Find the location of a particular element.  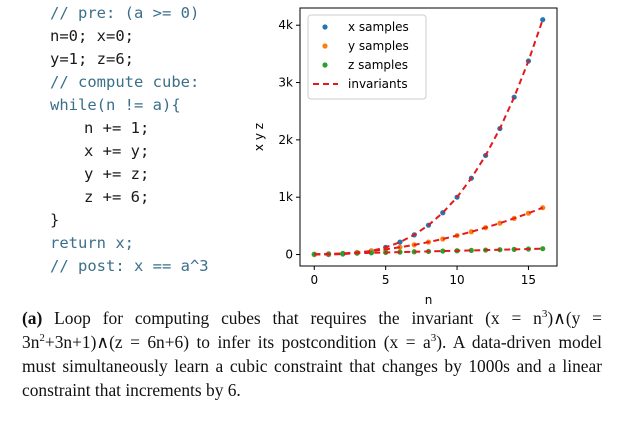

y-tick-label: 0 is located at coordinates (289, 255).